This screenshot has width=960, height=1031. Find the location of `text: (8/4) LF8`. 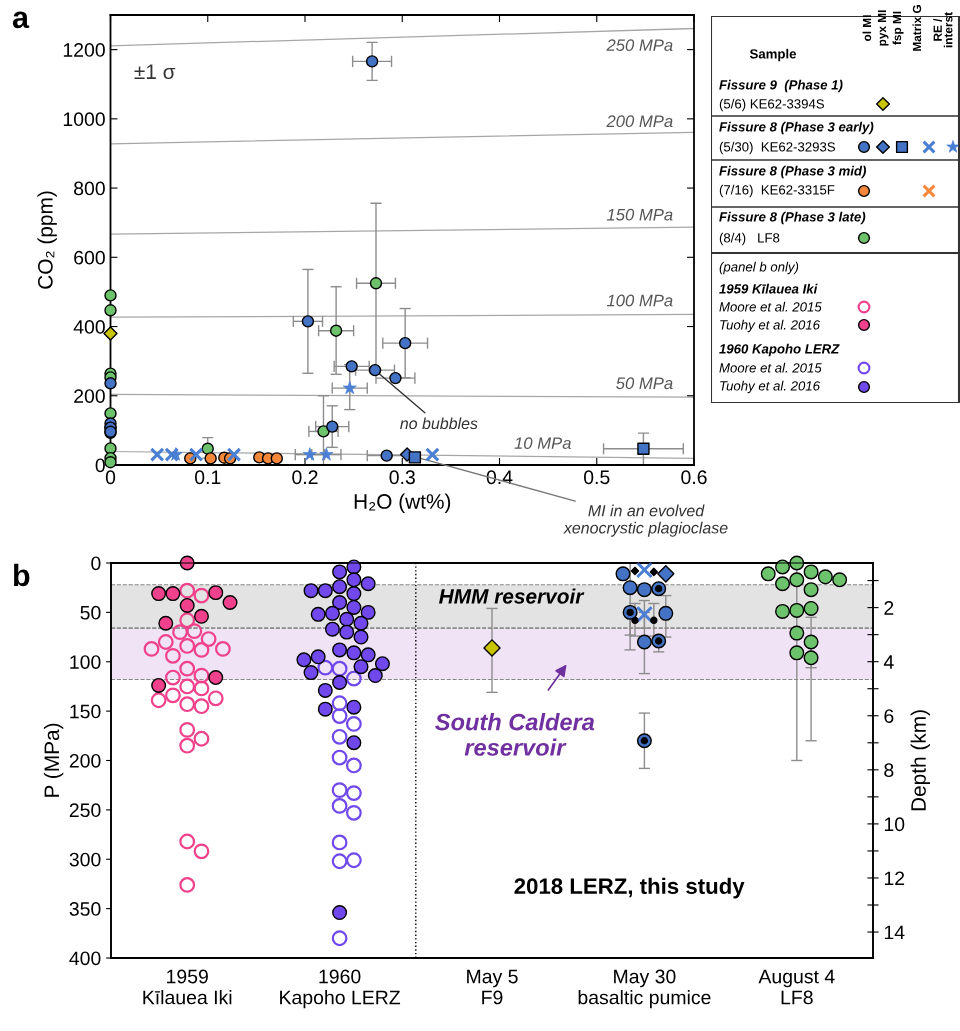

text: (8/4) LF8 is located at coordinates (749, 239).